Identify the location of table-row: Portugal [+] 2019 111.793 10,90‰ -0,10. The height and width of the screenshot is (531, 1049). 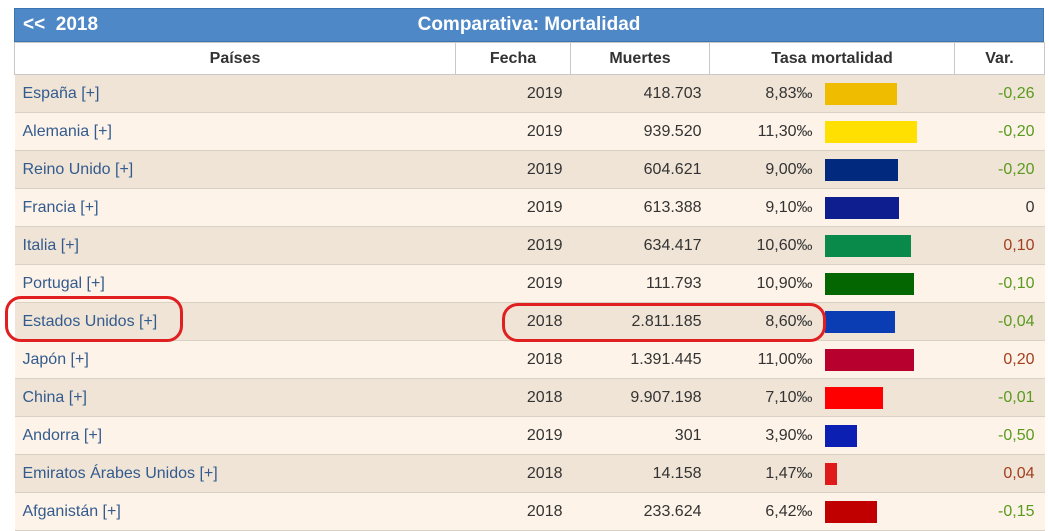
(529, 283).